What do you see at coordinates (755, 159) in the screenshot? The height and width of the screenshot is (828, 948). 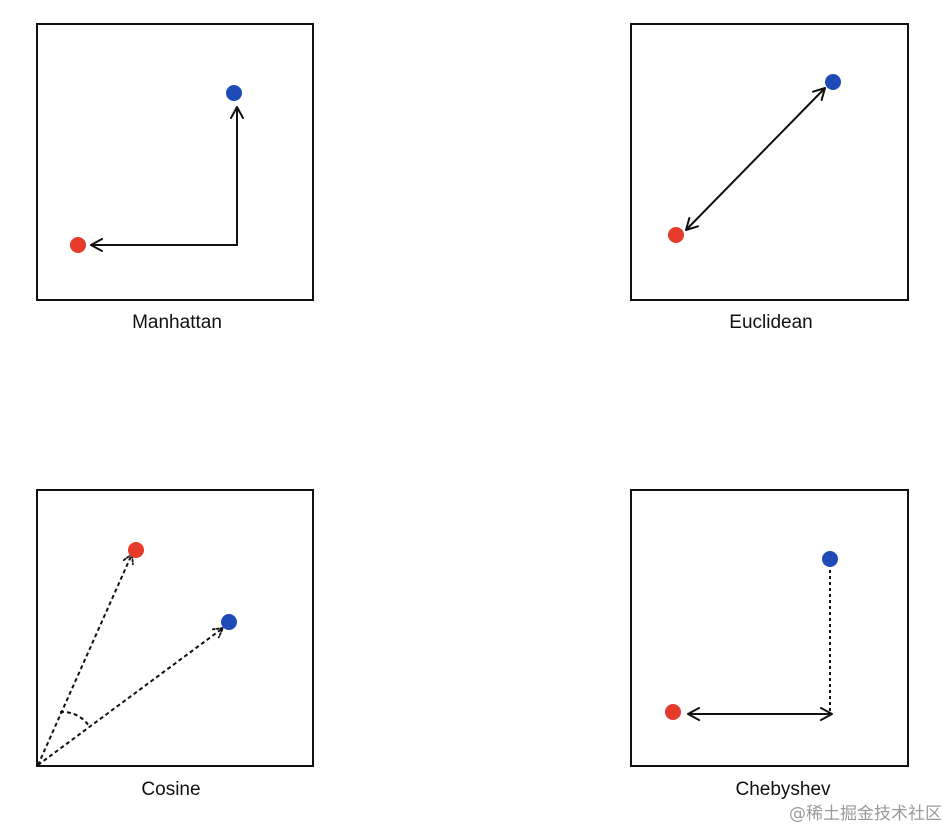 I see `euclidean-path-arrow` at bounding box center [755, 159].